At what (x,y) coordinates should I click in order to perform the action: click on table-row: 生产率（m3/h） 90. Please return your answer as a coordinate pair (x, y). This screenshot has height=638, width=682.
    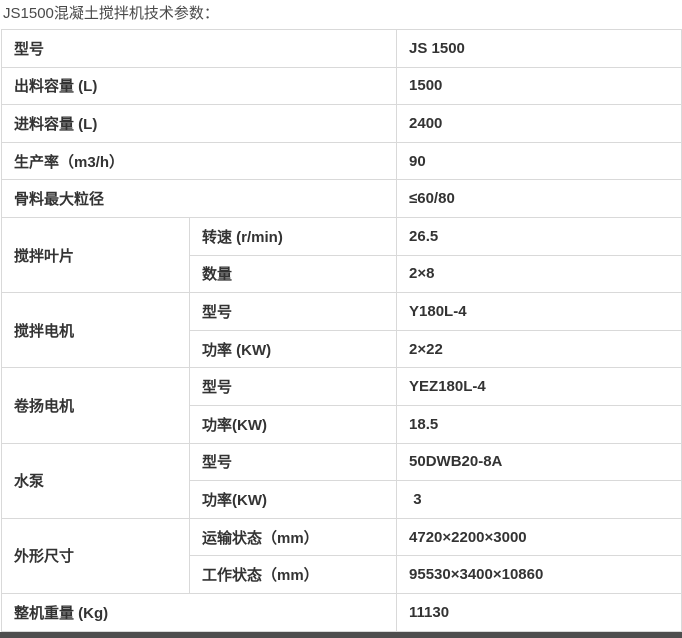
    Looking at the image, I should click on (341, 161).